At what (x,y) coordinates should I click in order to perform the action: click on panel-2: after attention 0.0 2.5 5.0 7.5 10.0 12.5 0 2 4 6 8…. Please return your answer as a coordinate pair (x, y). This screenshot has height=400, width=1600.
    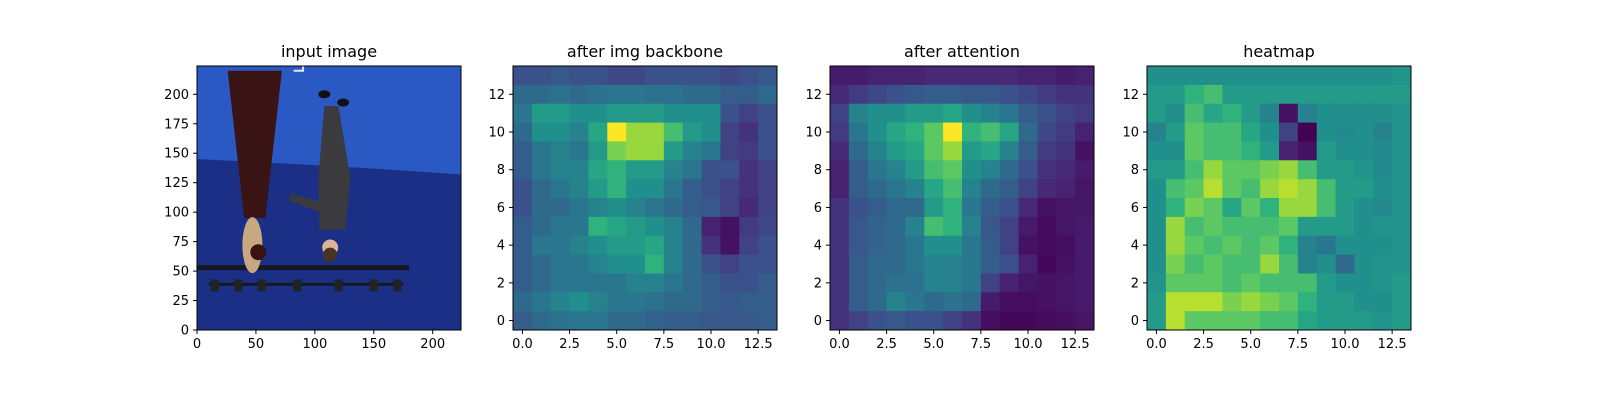
    Looking at the image, I should click on (950, 197).